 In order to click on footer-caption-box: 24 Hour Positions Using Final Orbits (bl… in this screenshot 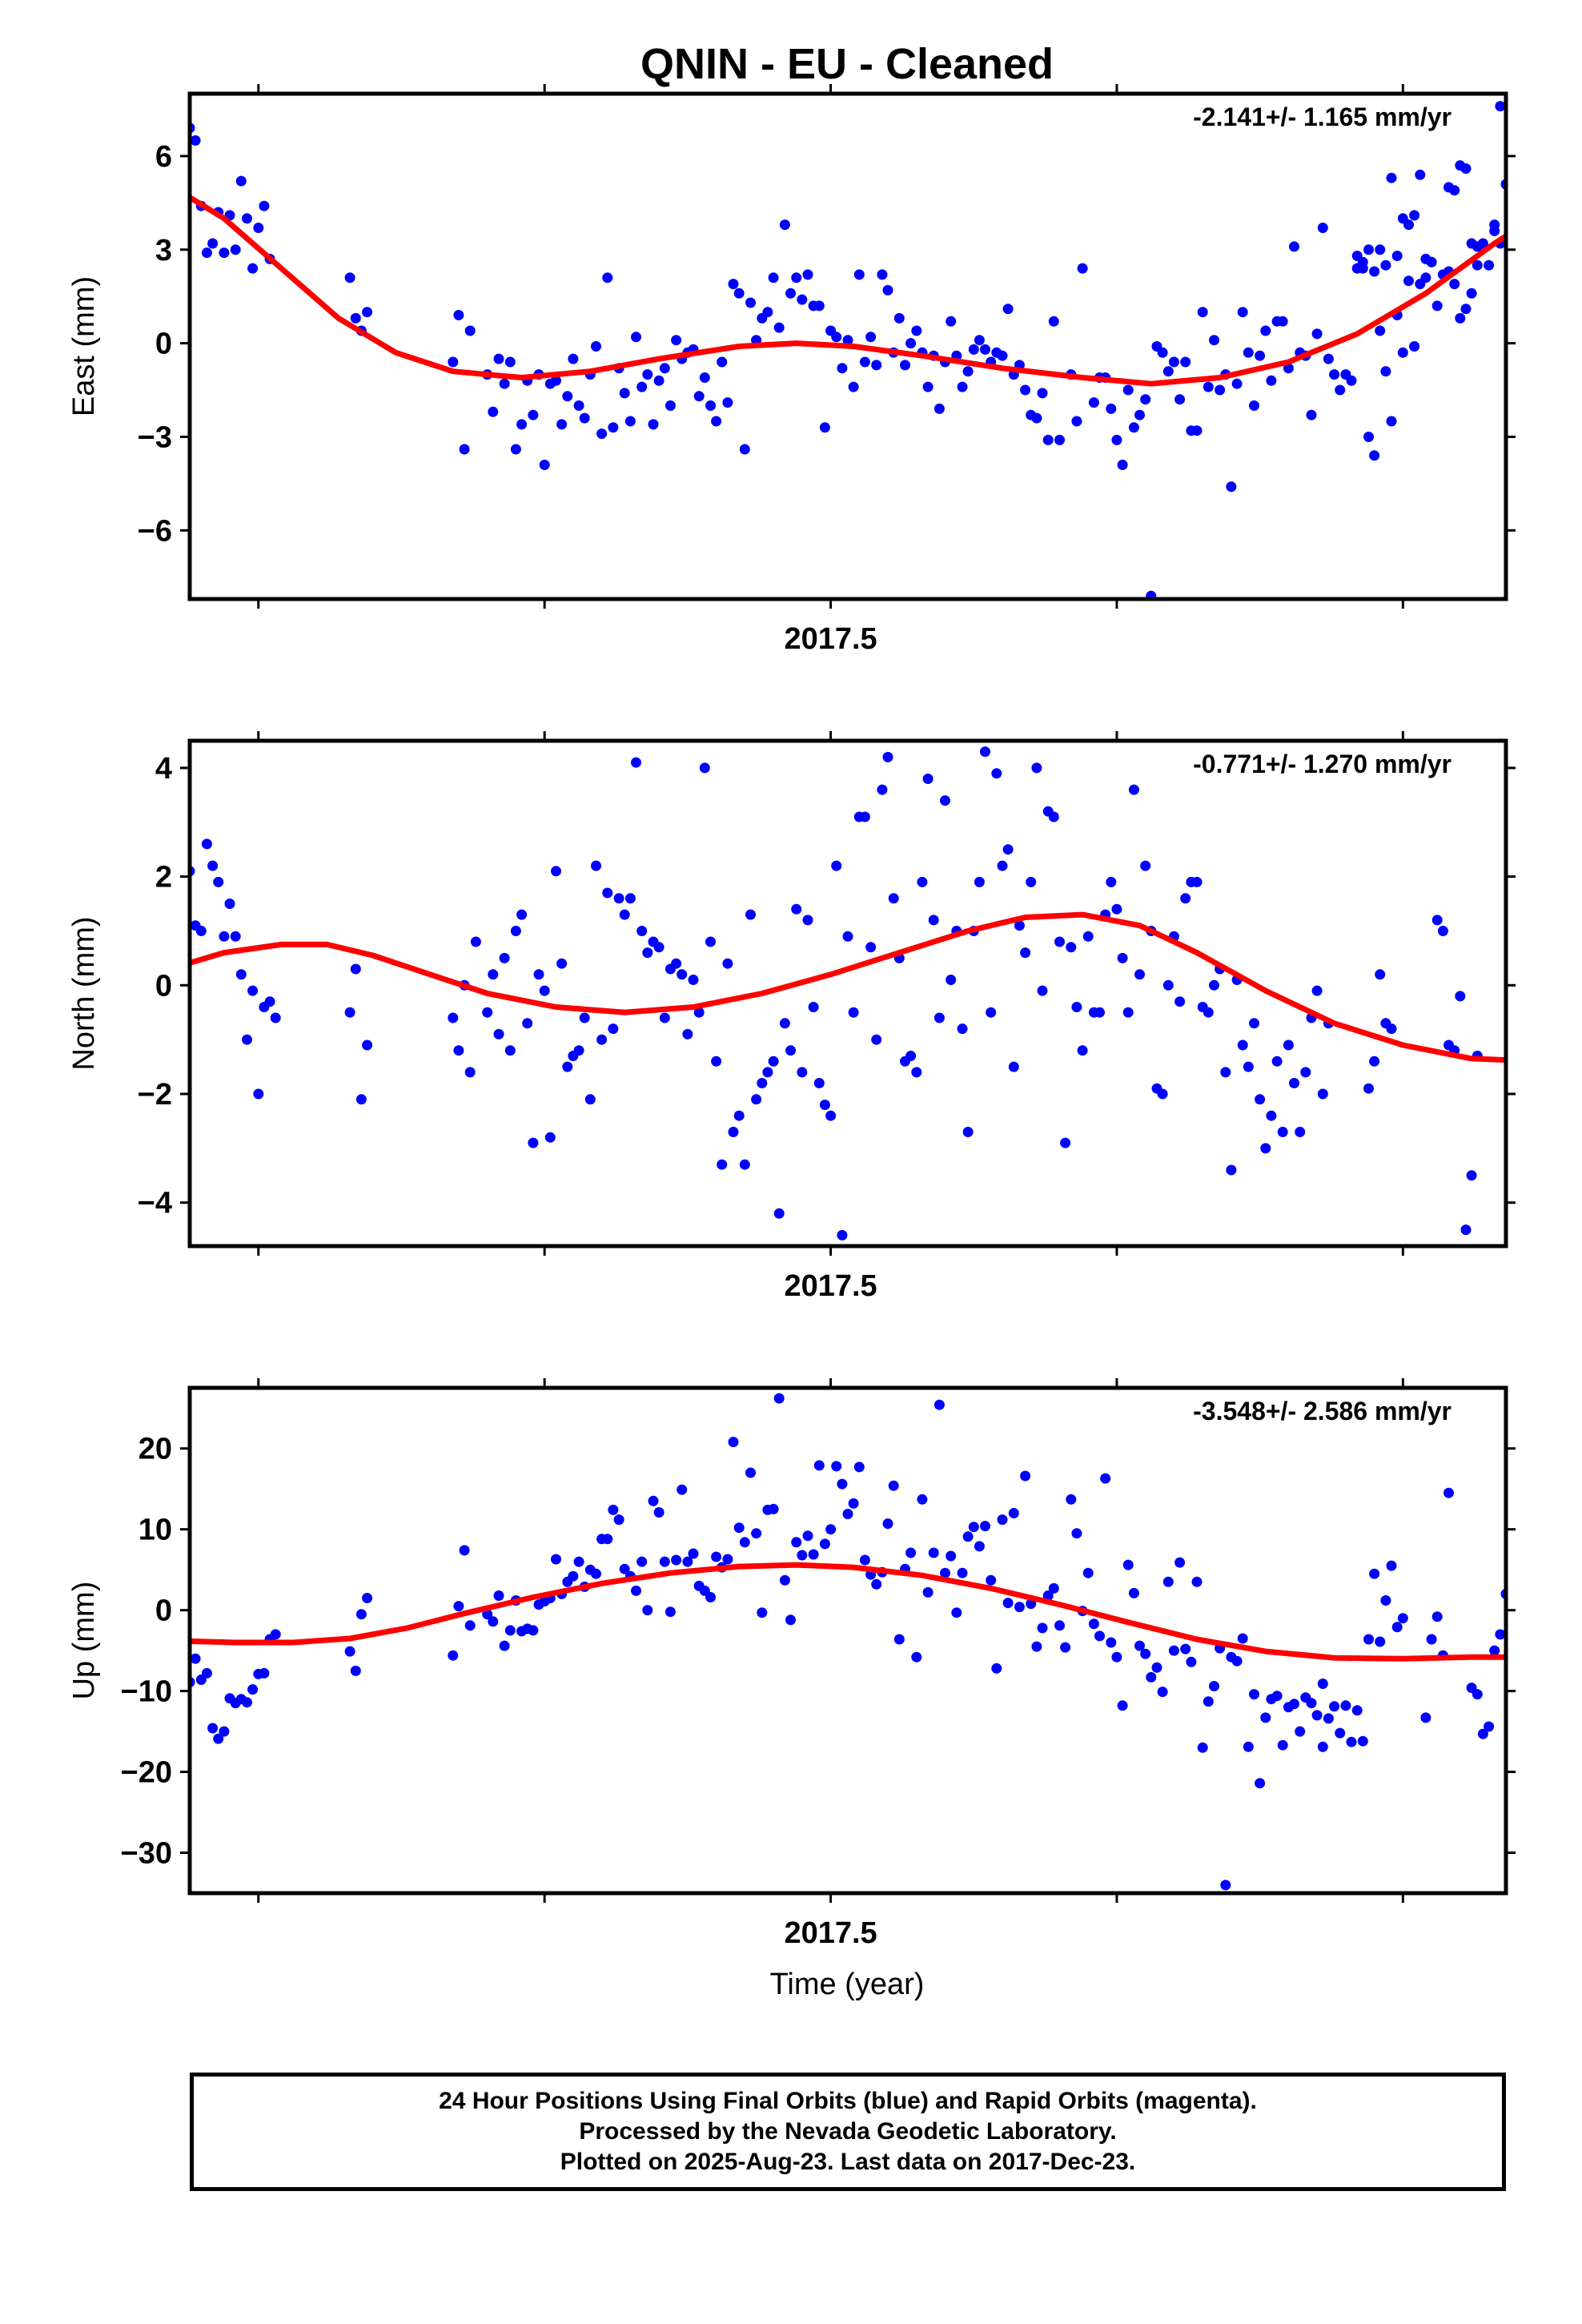, I will do `click(848, 2132)`.